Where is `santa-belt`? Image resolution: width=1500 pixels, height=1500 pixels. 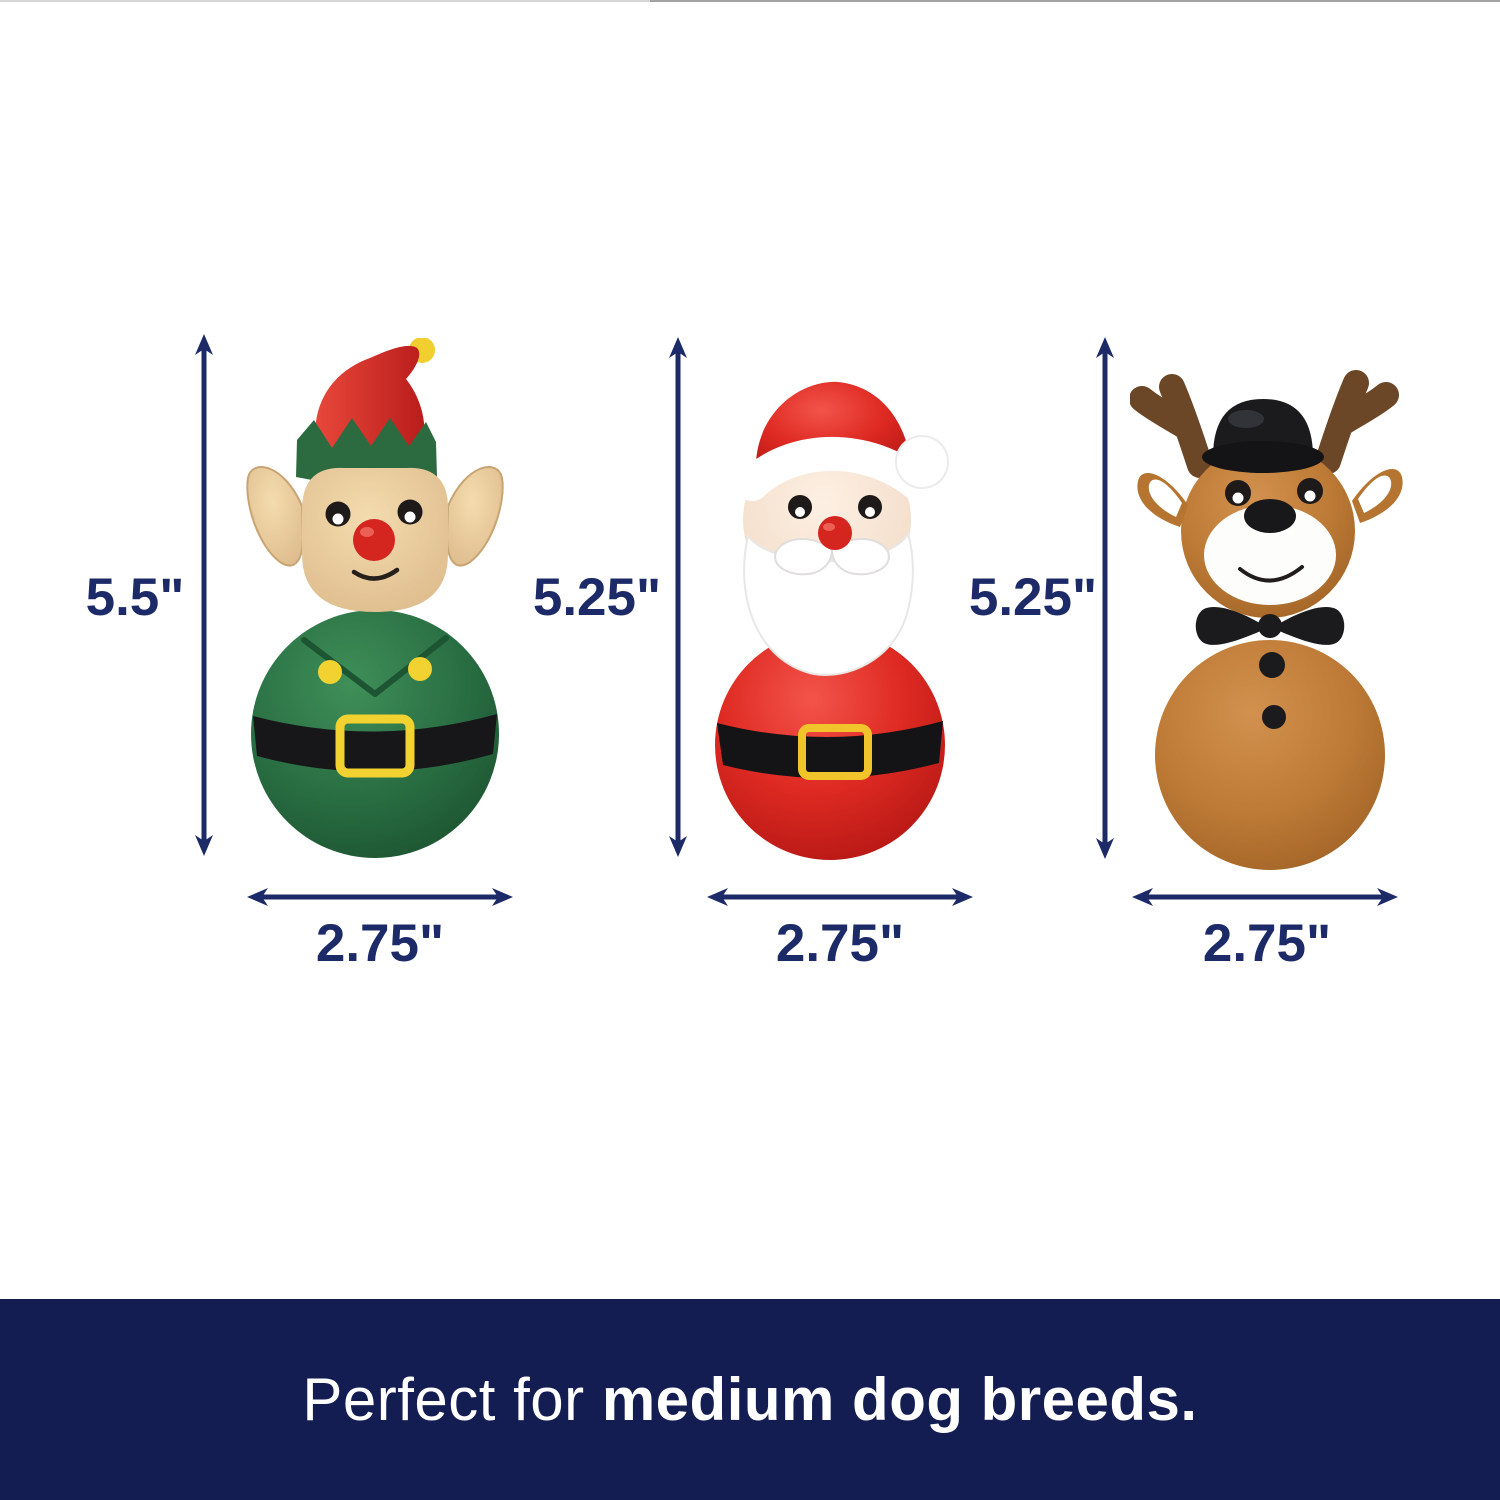 santa-belt is located at coordinates (830, 750).